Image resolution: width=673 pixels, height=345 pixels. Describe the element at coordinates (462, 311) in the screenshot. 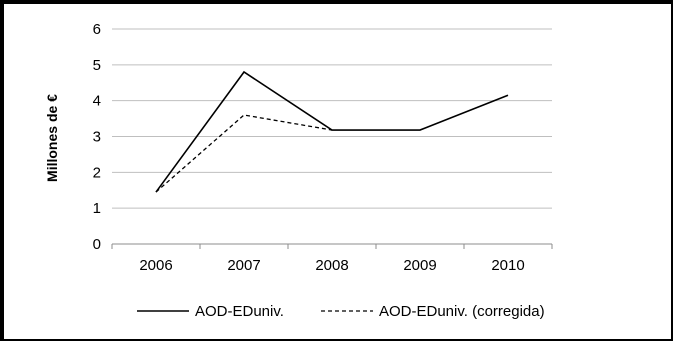

I see `legend-label: AOD-EDuniv. (corregida)` at that location.